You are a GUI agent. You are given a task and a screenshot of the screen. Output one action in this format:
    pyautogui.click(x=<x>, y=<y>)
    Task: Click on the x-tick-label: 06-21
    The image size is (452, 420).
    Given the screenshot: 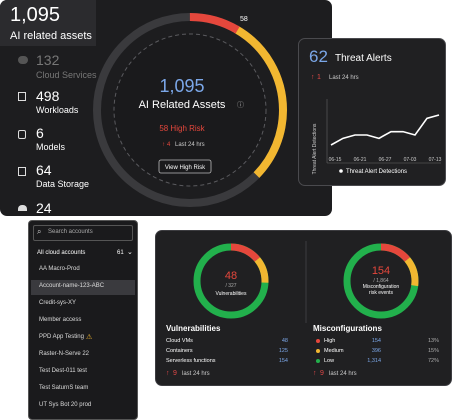 What is the action you would take?
    pyautogui.click(x=360, y=160)
    